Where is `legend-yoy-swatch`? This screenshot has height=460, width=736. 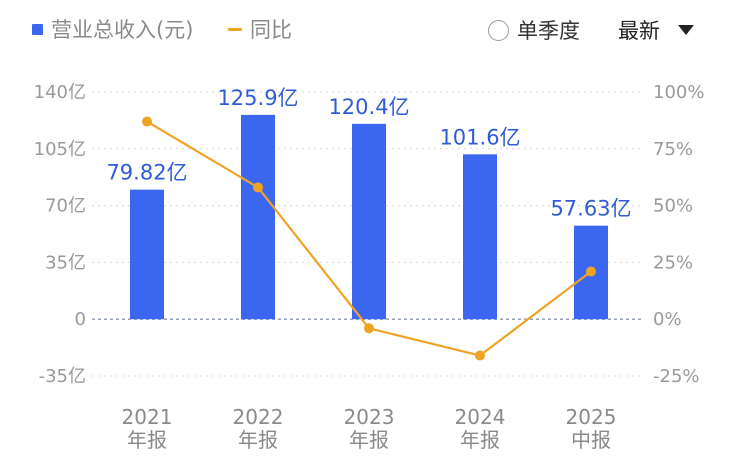
legend-yoy-swatch is located at coordinates (235, 29).